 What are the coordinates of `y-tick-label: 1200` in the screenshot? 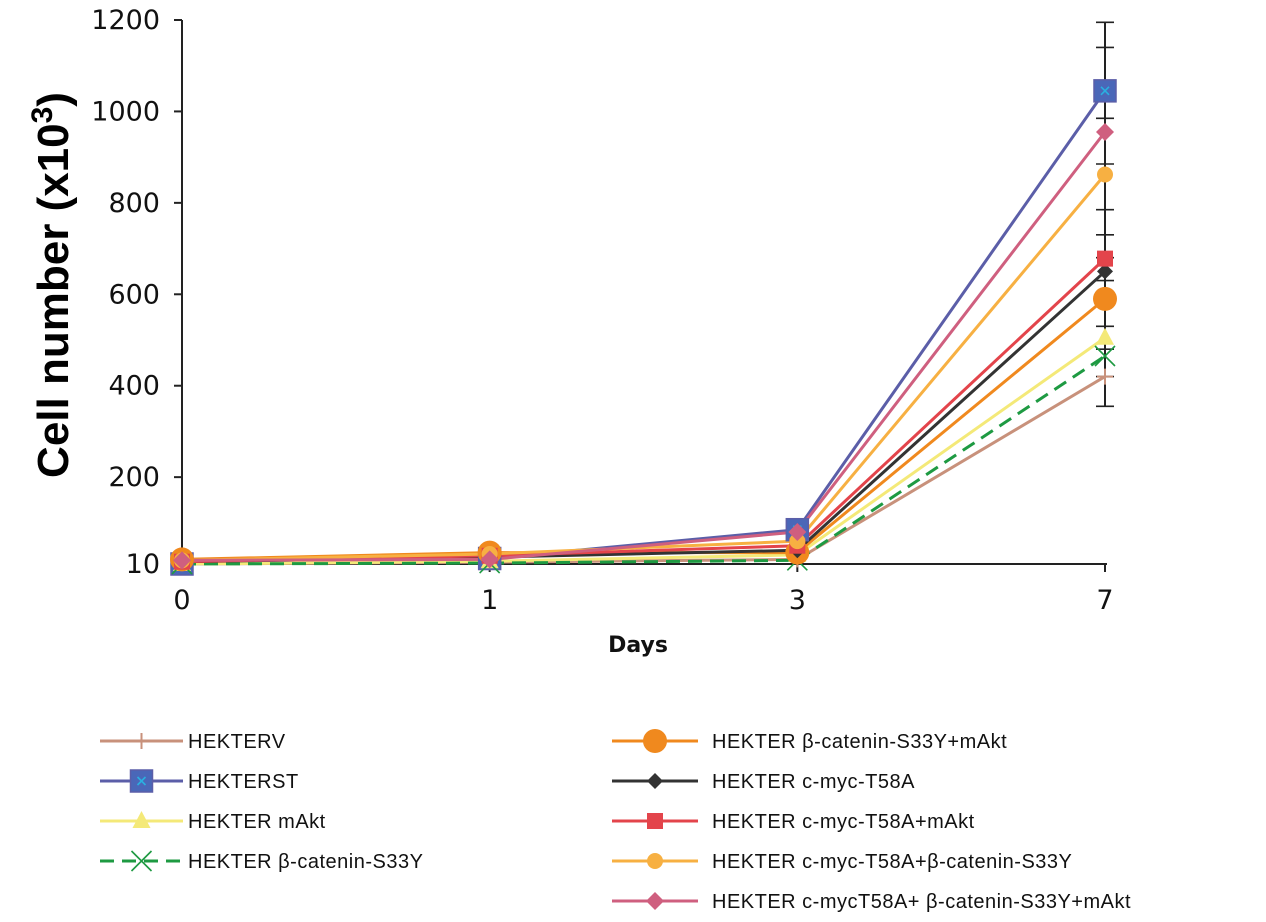 It's located at (125, 20).